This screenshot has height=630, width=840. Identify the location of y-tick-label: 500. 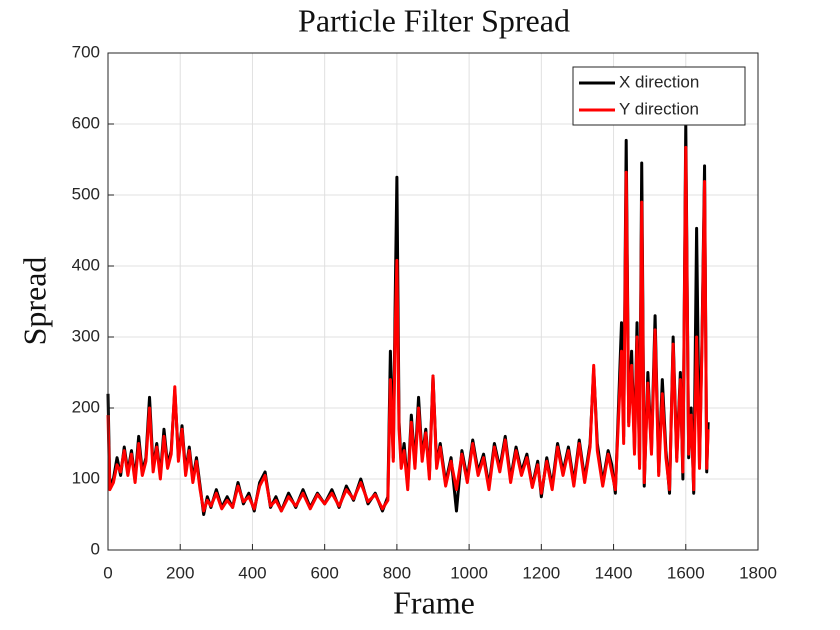
(86, 193).